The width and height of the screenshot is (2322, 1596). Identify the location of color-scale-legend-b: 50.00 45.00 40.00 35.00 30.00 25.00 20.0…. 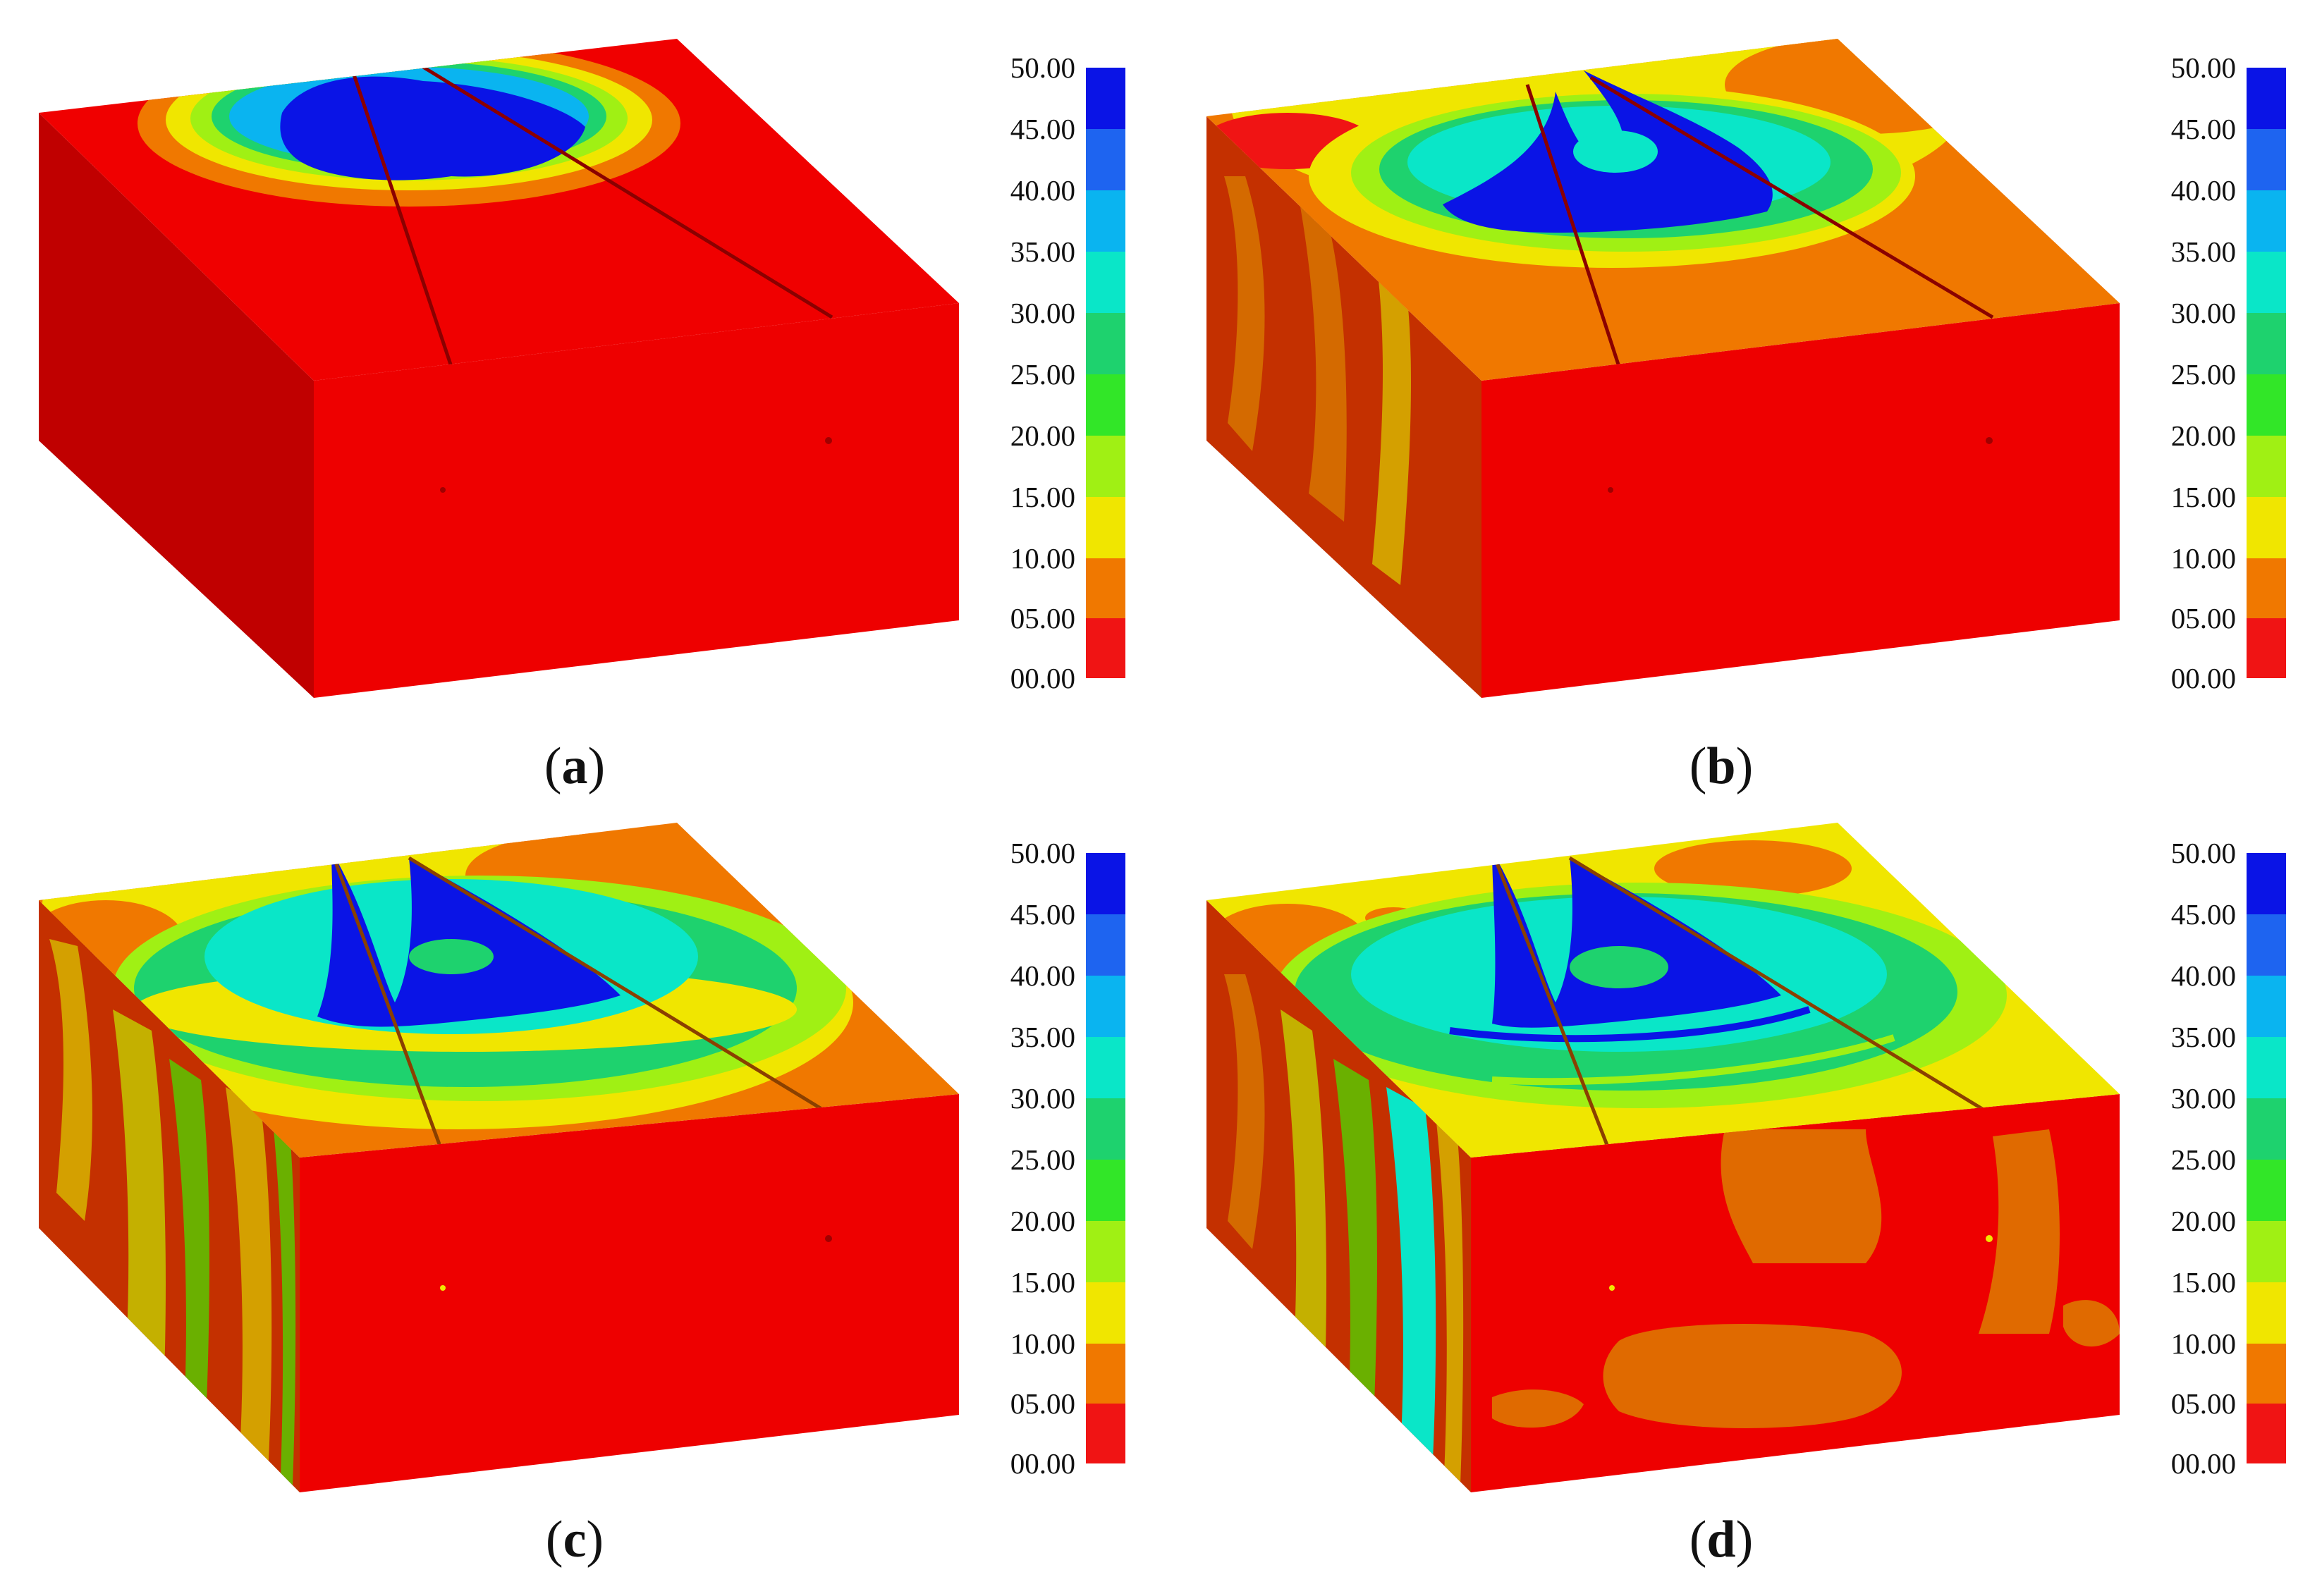
(2222, 372).